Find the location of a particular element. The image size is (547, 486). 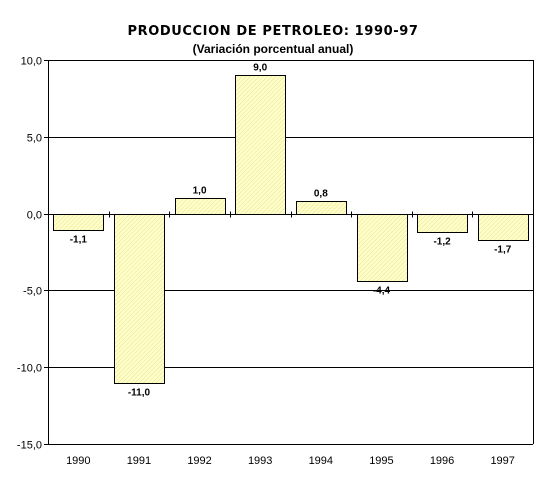

y-tick-label: -15,0 is located at coordinates (29, 446).